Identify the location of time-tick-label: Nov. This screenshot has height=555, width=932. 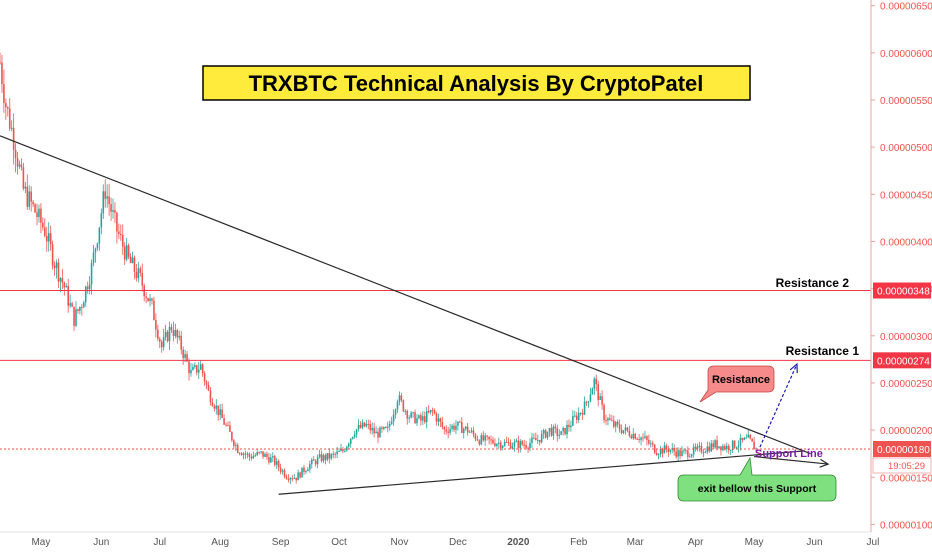
(400, 542).